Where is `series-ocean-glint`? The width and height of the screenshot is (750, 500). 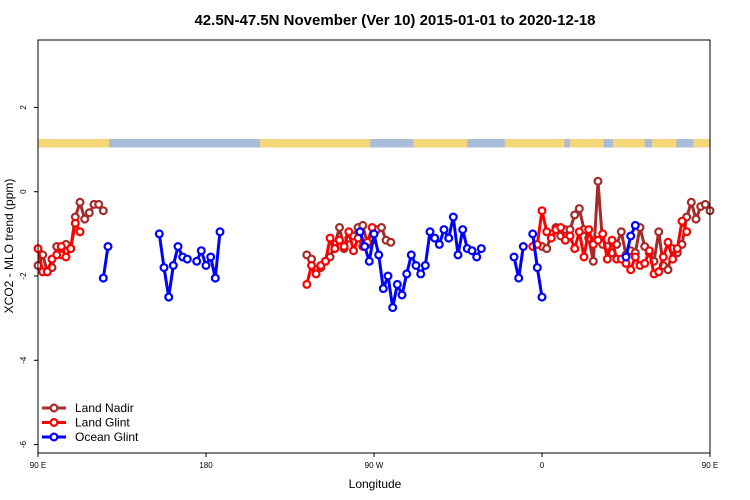 series-ocean-glint is located at coordinates (369, 262).